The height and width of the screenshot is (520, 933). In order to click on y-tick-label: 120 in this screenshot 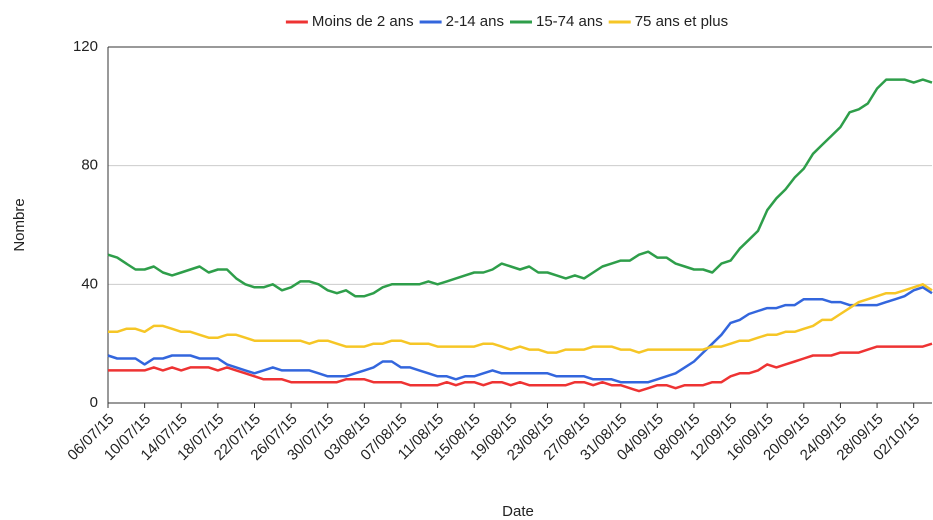, I will do `click(85, 46)`.